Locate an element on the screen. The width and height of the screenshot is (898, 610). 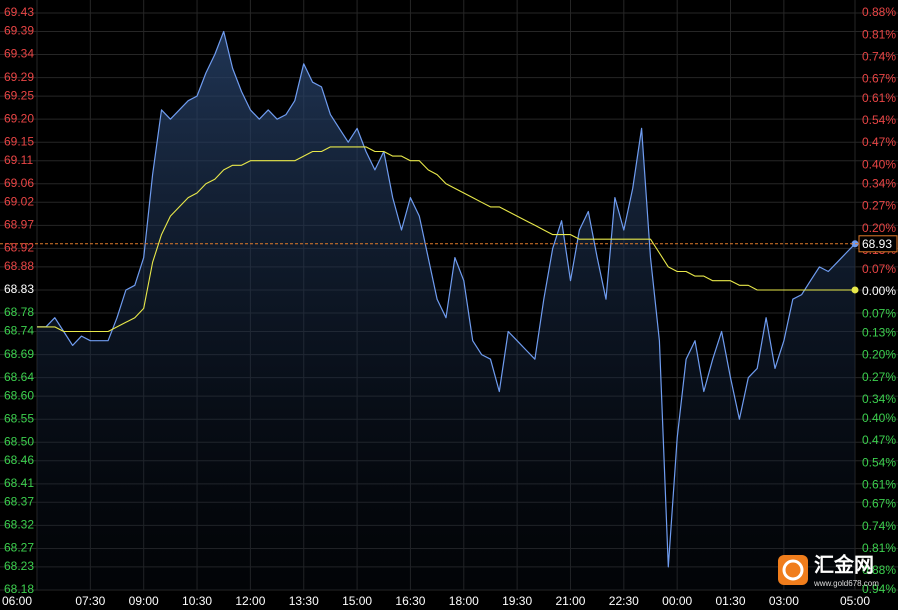
x-tick-label: 18:00 is located at coordinates (464, 601).